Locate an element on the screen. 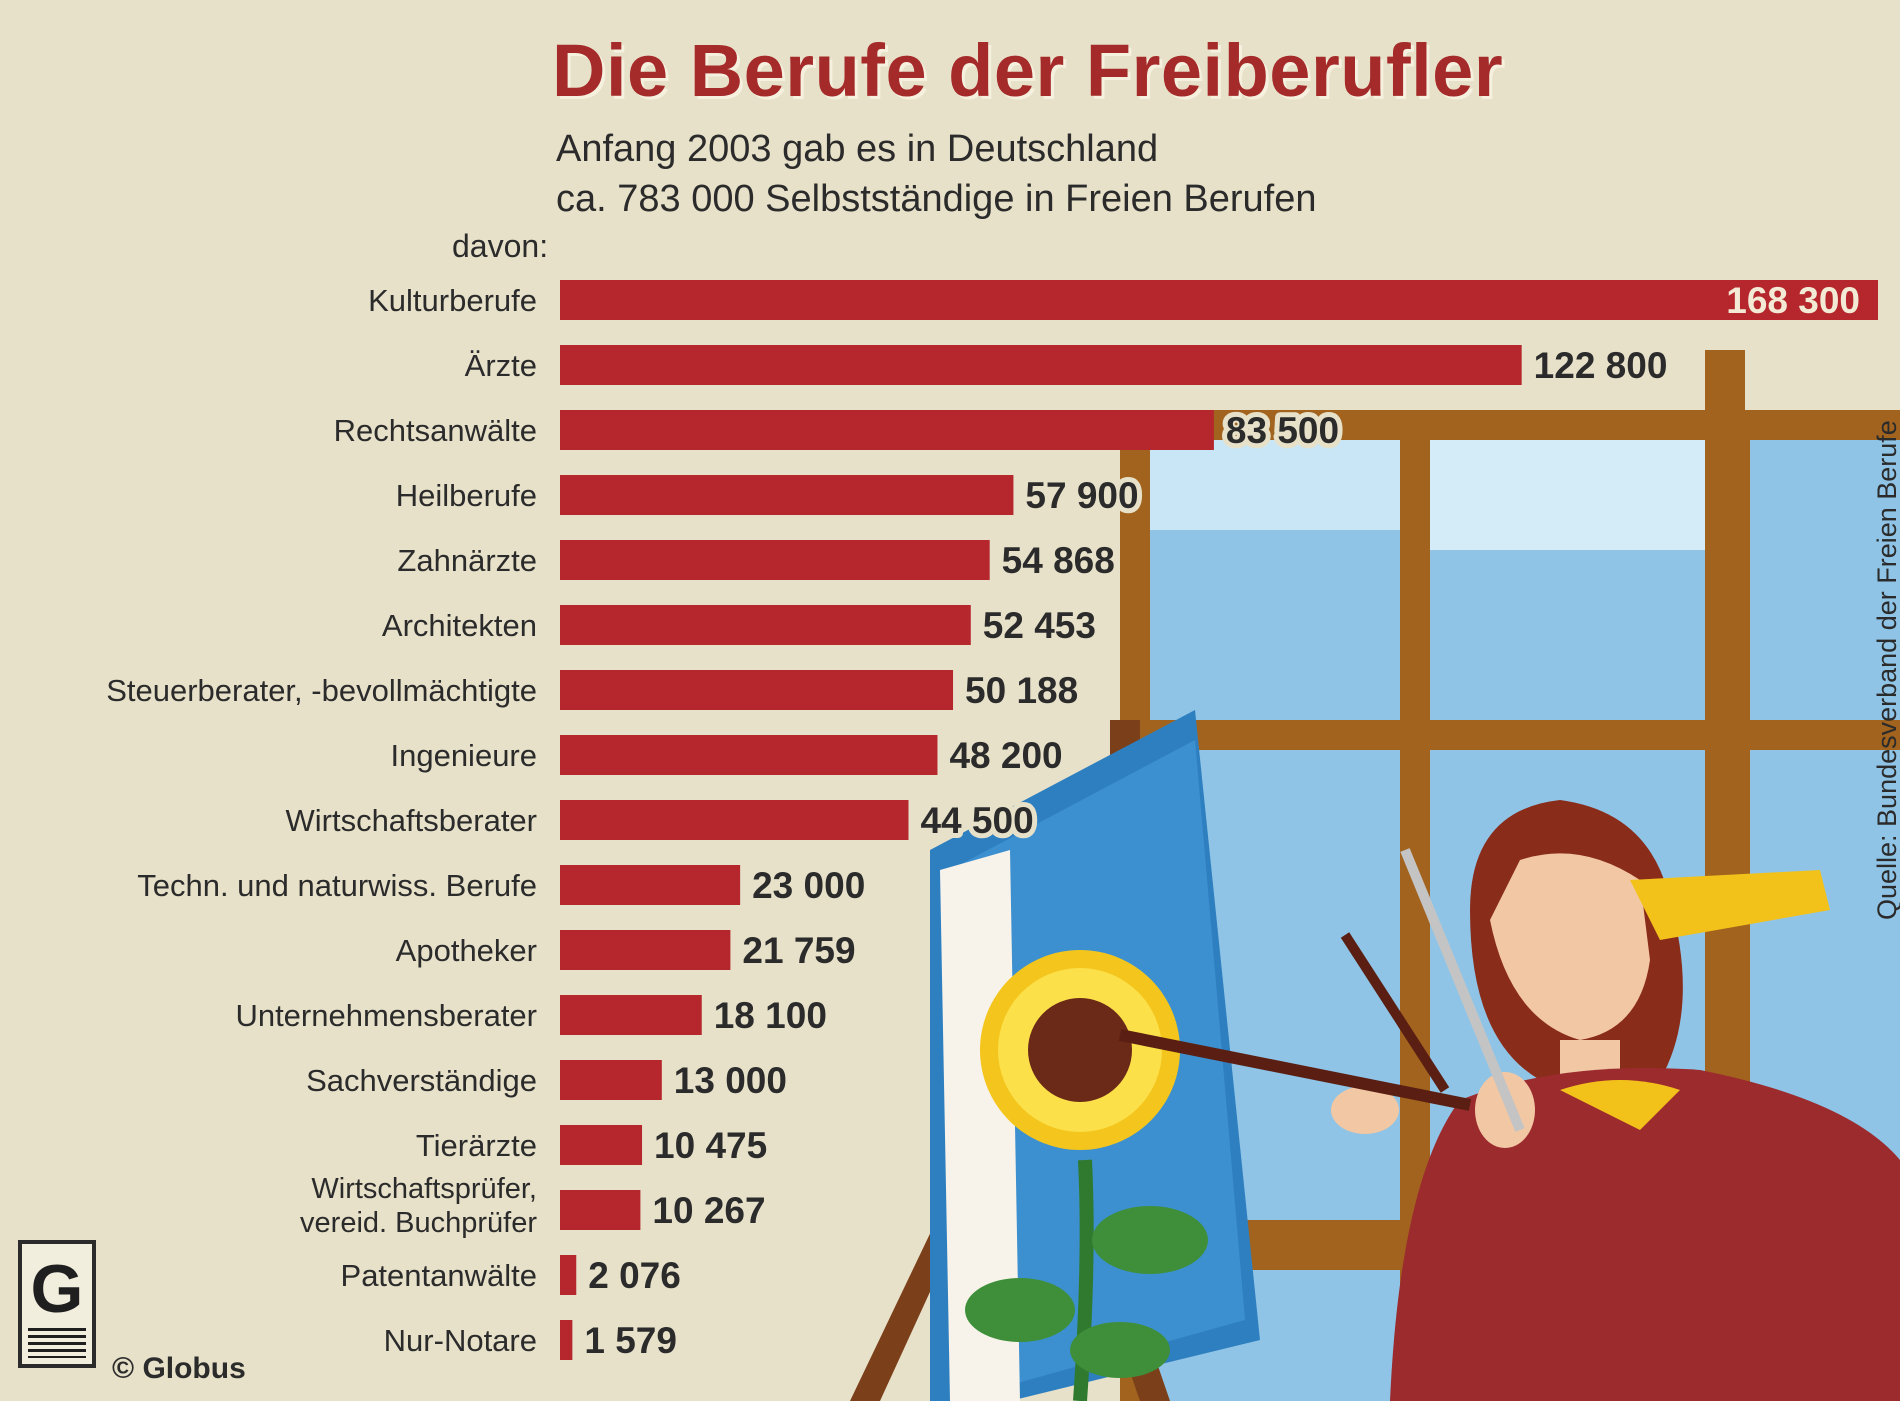 This screenshot has width=1900, height=1401. data-label: 52 453 is located at coordinates (1039, 625).